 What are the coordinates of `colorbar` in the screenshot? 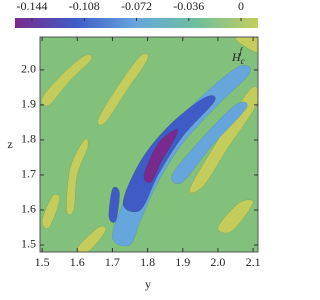 It's located at (136, 23).